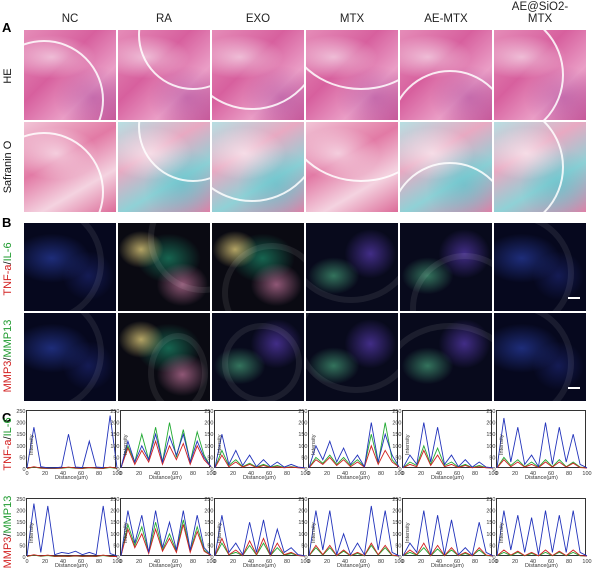 The width and height of the screenshot is (600, 576). I want to click on label-mmp13: MMP13, so click(8, 514).